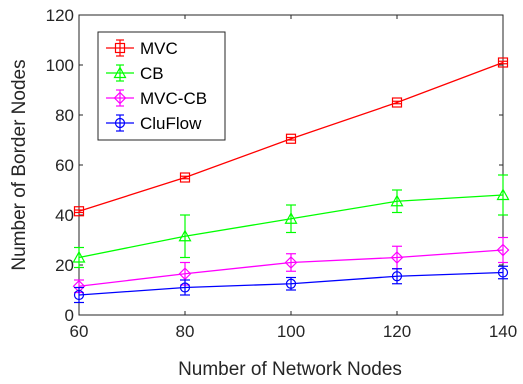 This screenshot has width=523, height=384. I want to click on legend-entry: CB, so click(135, 73).